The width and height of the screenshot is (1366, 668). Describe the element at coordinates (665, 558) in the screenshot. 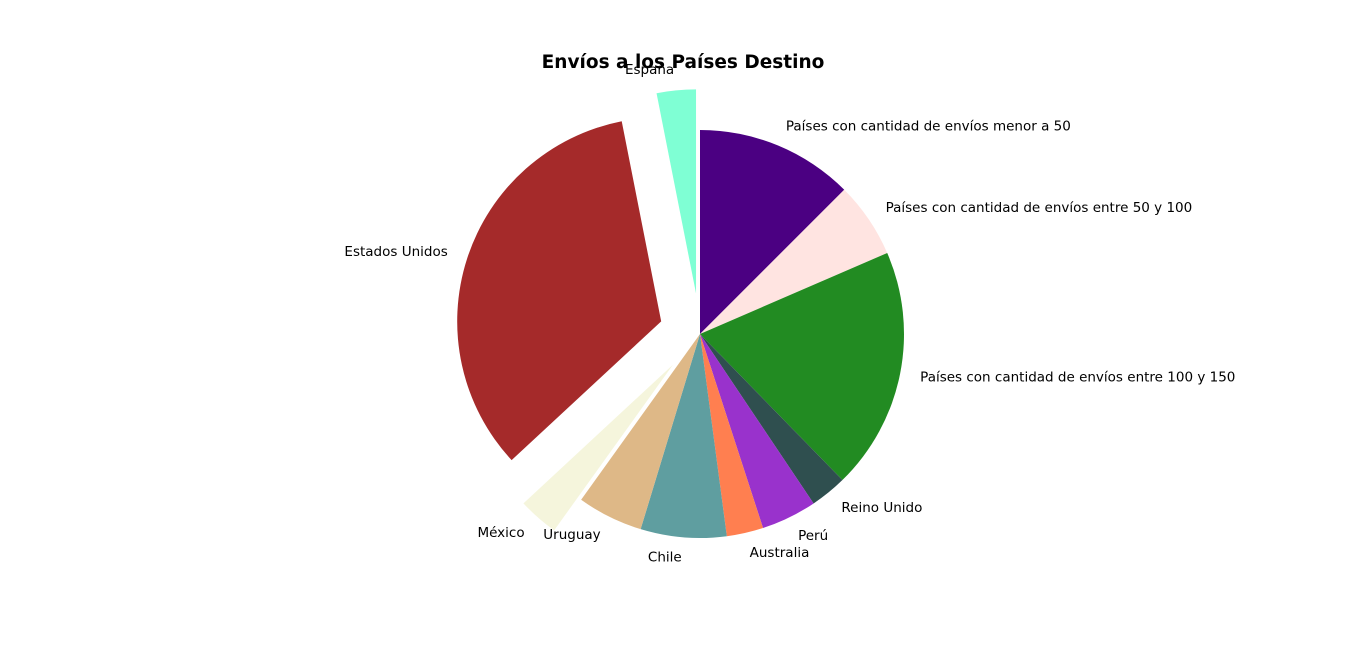

I see `label-chile: Chile` at that location.